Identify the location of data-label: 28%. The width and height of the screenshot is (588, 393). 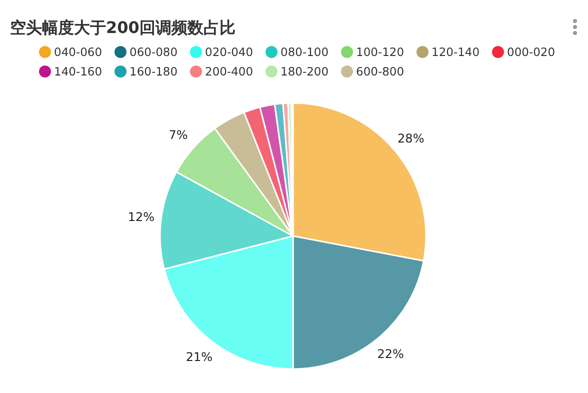
(411, 138).